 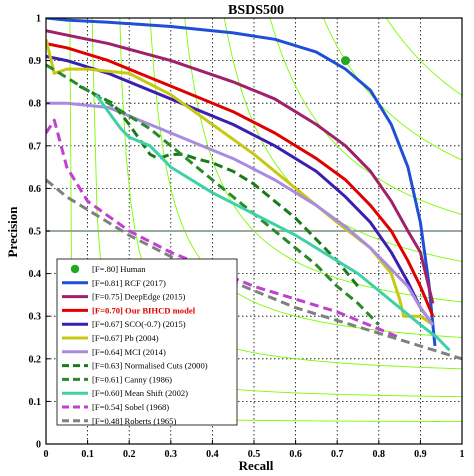 I want to click on chart-title: BSDS500, so click(x=256, y=10).